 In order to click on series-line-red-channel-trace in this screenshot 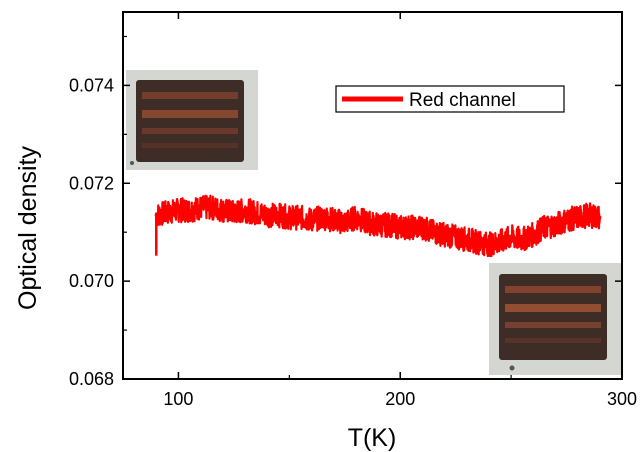, I will do `click(378, 226)`.